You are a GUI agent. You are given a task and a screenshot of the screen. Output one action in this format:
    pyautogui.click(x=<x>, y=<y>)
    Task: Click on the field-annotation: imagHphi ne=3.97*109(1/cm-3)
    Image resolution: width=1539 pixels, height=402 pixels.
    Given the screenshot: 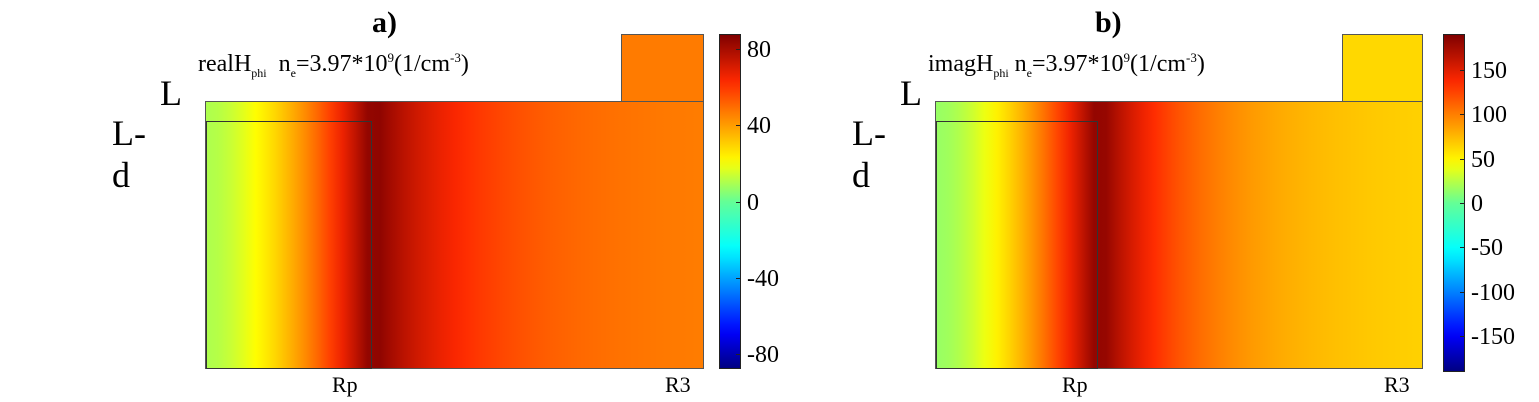 What is the action you would take?
    pyautogui.click(x=1066, y=65)
    